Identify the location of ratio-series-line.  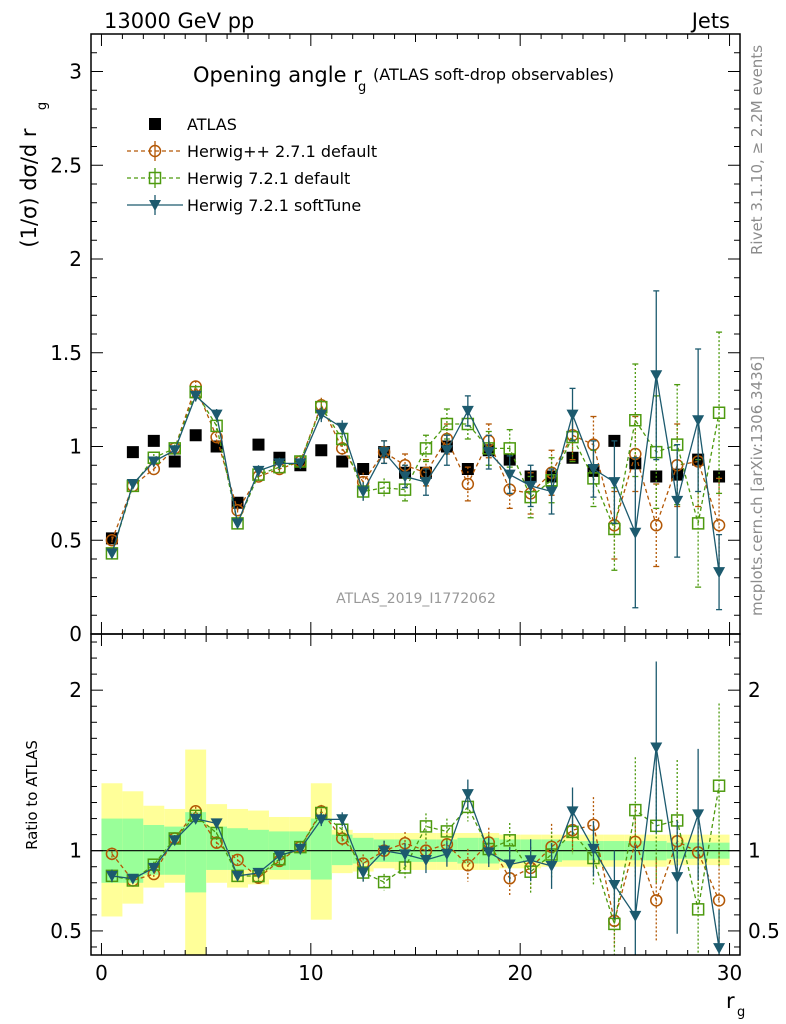
(415, 855).